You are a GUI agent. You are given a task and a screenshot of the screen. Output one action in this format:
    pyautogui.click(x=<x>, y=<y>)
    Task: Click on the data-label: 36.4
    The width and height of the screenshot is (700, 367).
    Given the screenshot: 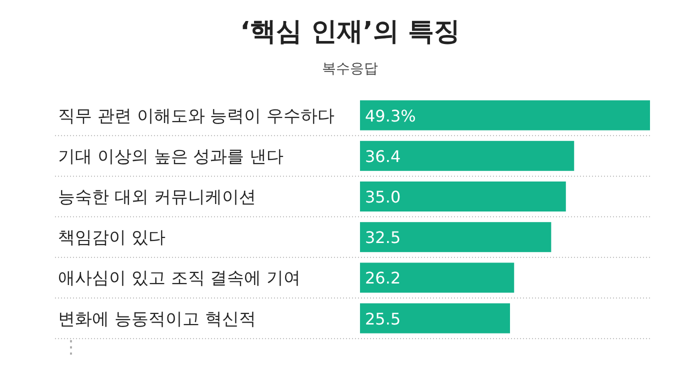 What is the action you would take?
    pyautogui.click(x=383, y=156)
    